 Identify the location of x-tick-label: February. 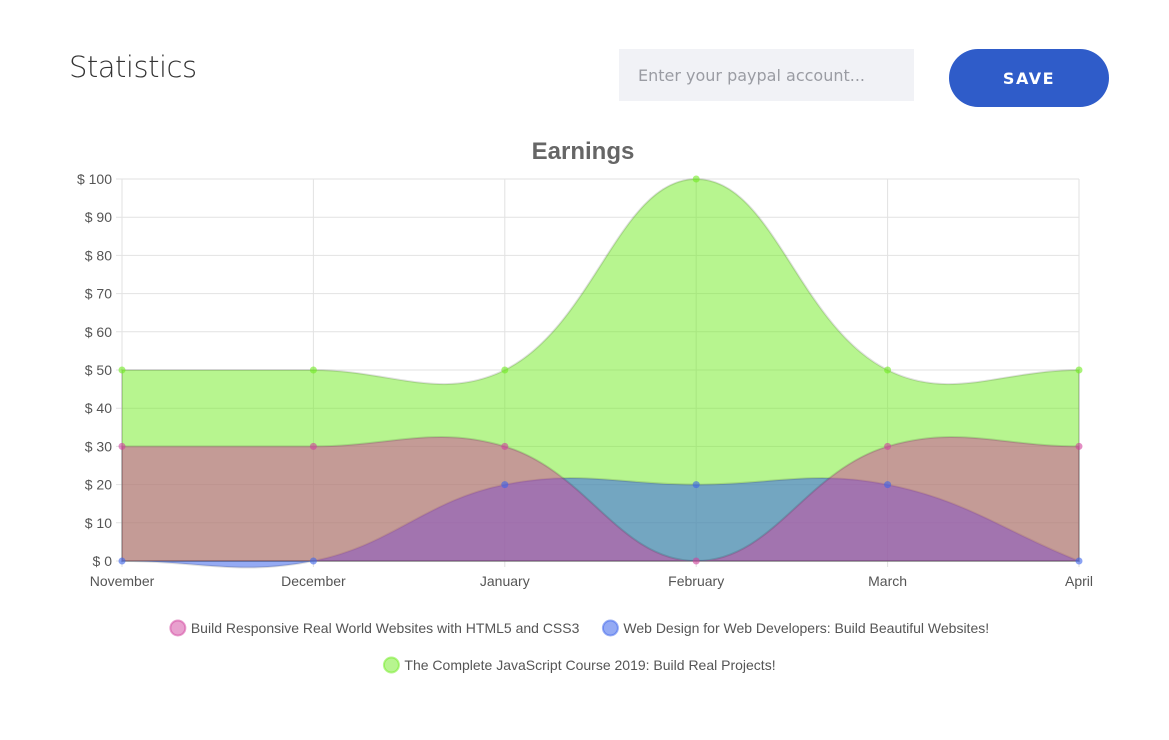
(696, 581).